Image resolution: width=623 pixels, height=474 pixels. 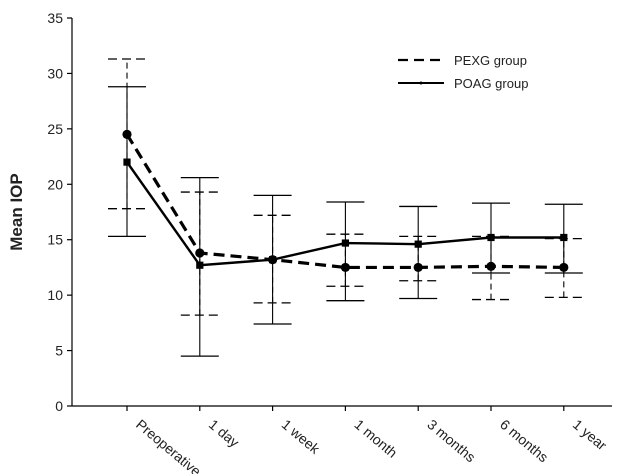 I want to click on x-tick-label: Preoperative, so click(x=168, y=445).